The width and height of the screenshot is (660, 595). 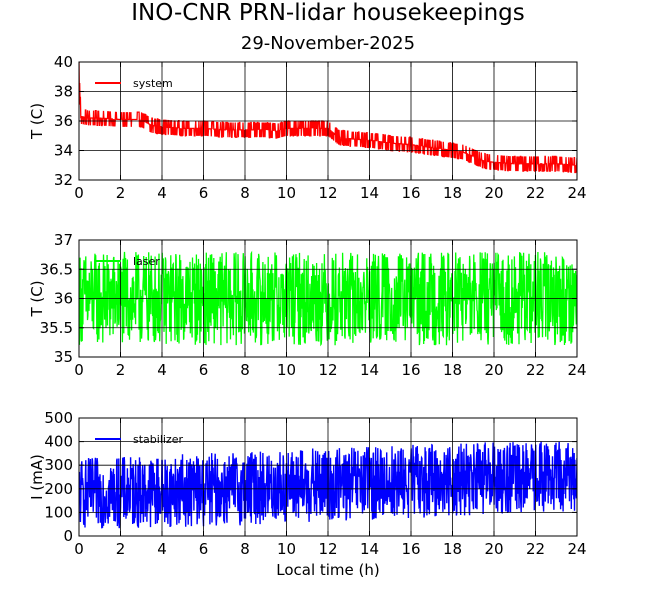 What do you see at coordinates (63, 151) in the screenshot?
I see `y-tick-label: 34` at bounding box center [63, 151].